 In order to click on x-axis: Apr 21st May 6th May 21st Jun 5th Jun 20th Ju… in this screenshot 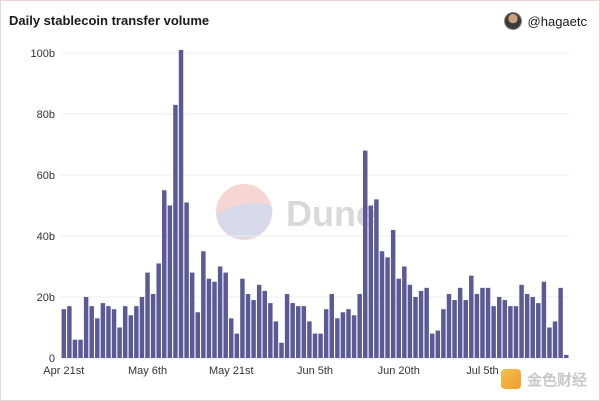, I will do `click(270, 371)`.